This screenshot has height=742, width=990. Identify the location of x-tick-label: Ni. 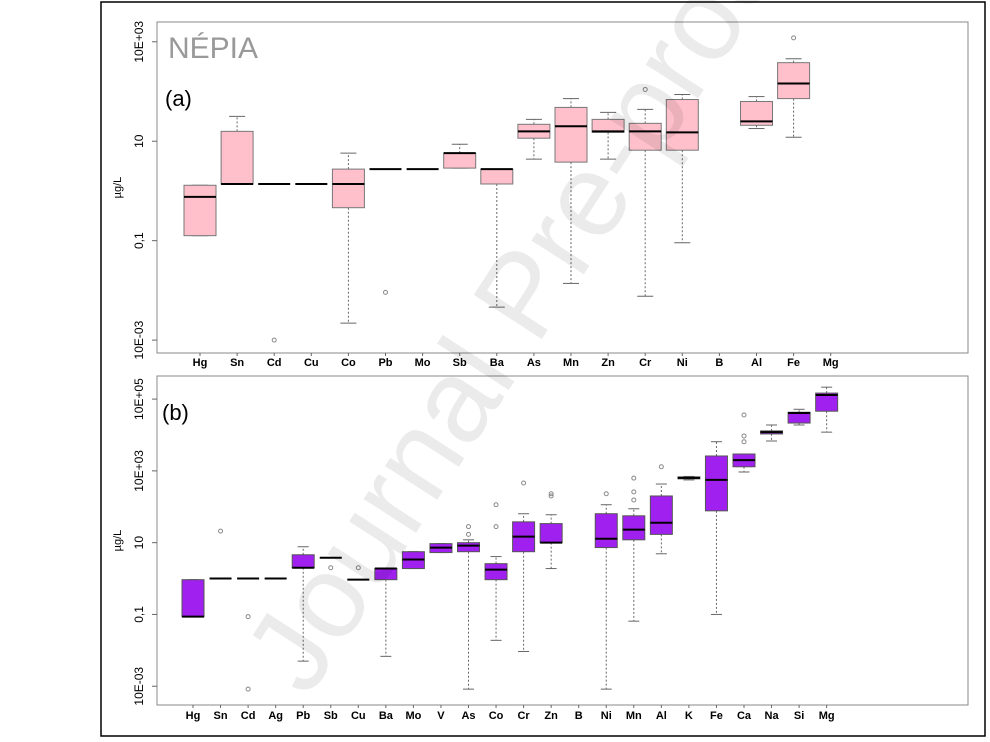
(606, 716).